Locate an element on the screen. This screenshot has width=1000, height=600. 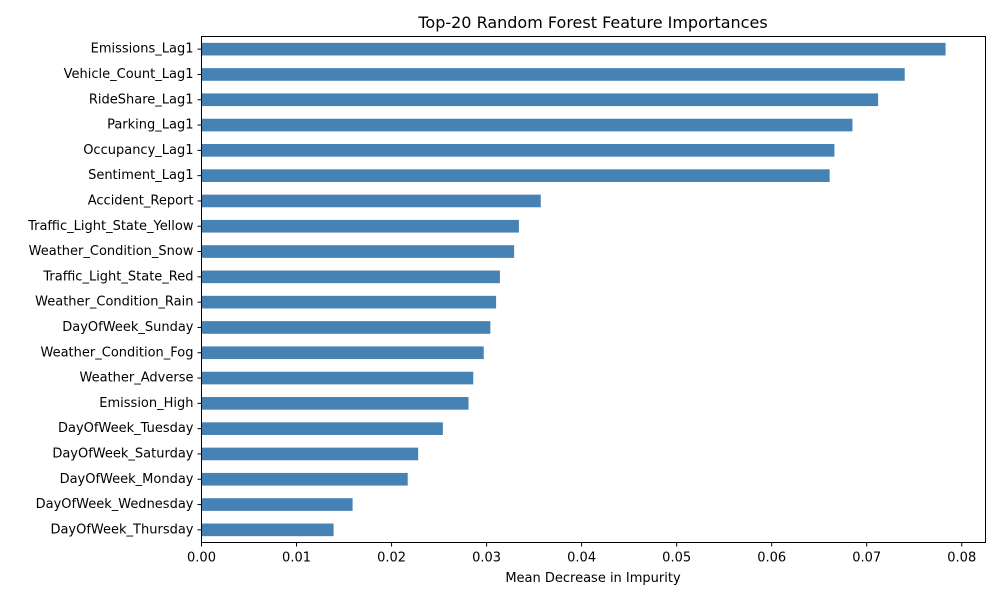
y-tick-label: DayOfWeek_Saturday is located at coordinates (122, 453).